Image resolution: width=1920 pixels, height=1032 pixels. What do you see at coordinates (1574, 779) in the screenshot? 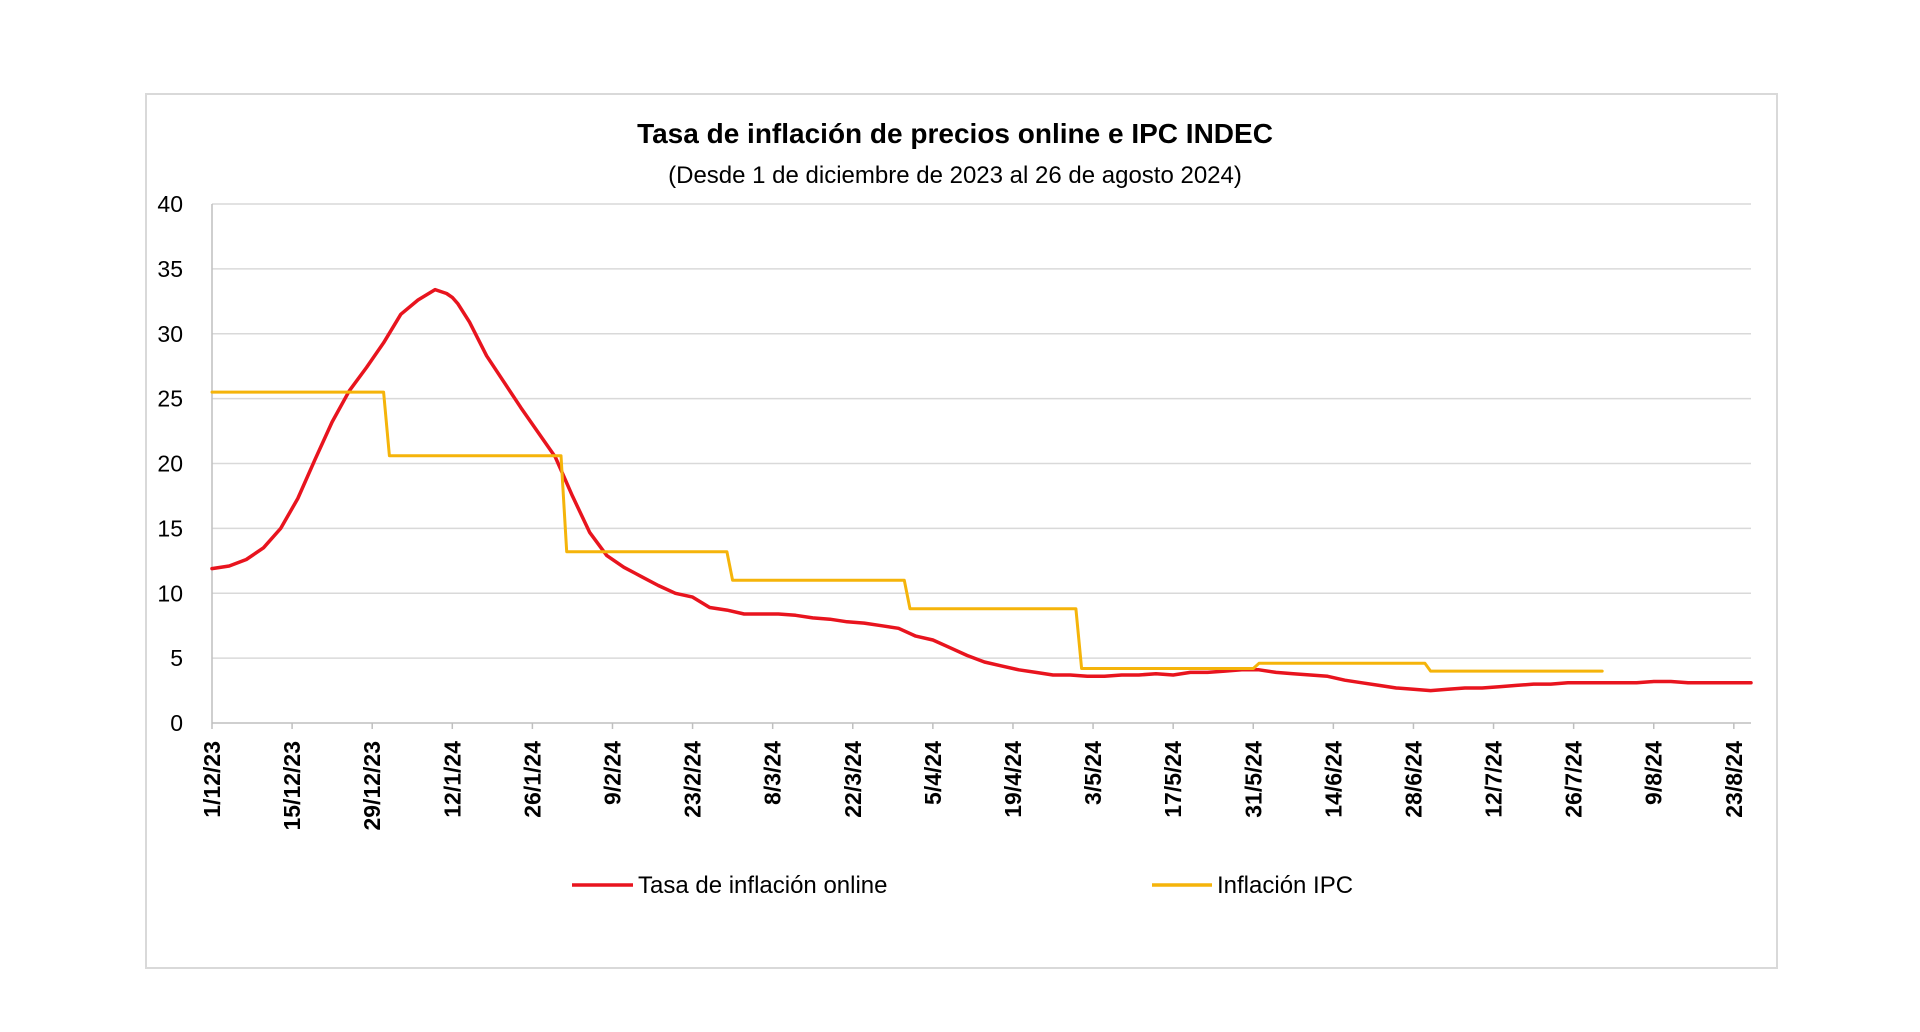
I see `x-tick-label: 26/7/24` at bounding box center [1574, 779].